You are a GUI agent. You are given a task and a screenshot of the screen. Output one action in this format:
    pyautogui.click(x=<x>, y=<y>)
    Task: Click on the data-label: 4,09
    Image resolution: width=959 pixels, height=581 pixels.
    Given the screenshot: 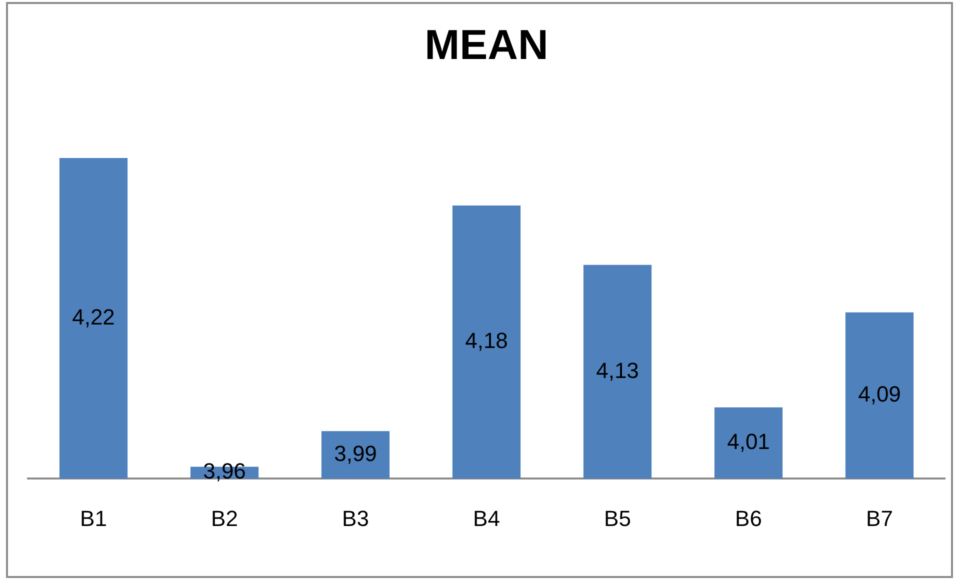 What is the action you would take?
    pyautogui.click(x=879, y=394)
    